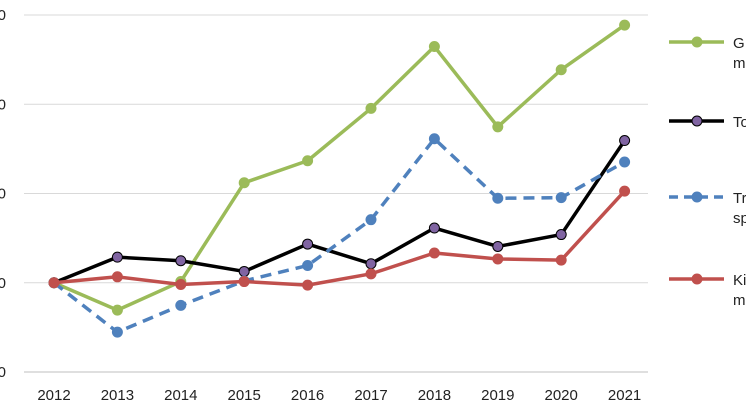  Describe the element at coordinates (707, 290) in the screenshot. I see `legend-item: Ki m` at that location.